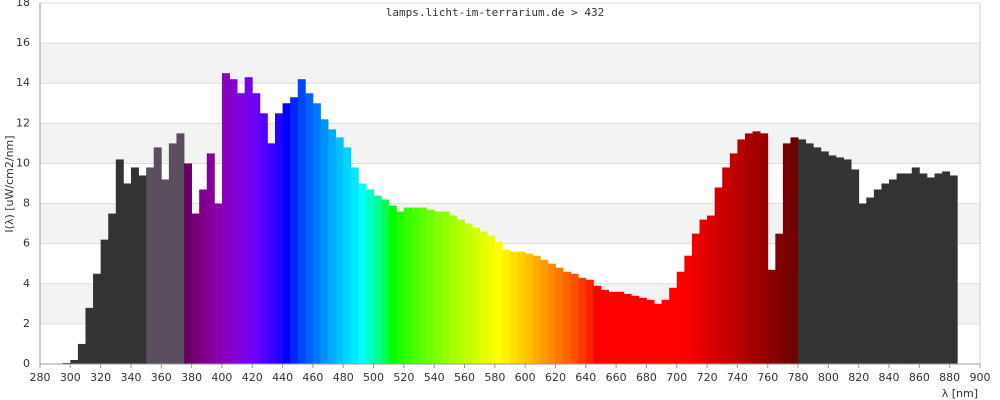 This screenshot has height=400, width=1000. I want to click on x-tick-label: 360, so click(161, 377).